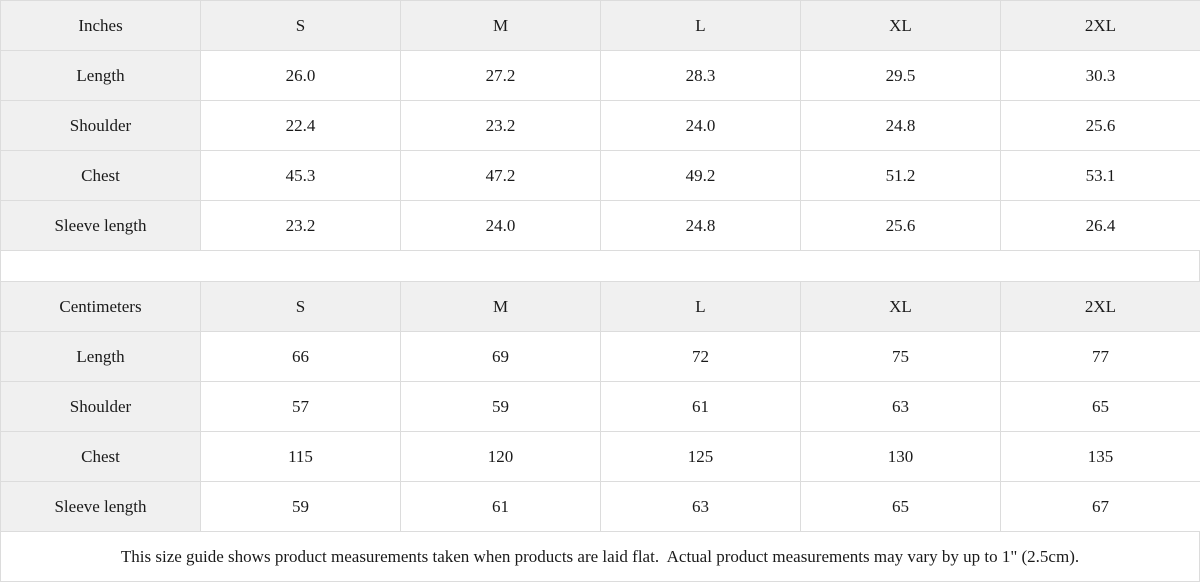 This screenshot has width=1200, height=582. I want to click on table-row-chest: Chest 45.3 47.2 49.2 51.2 53.1, so click(600, 176).